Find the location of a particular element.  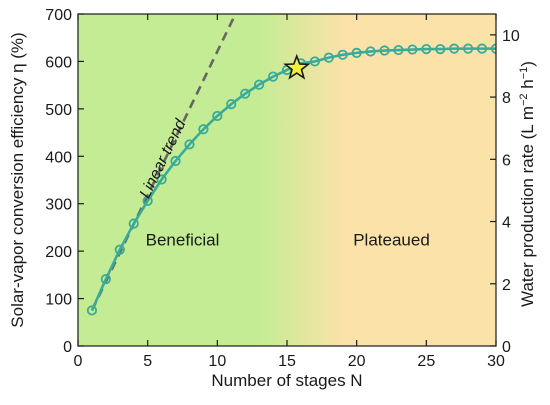

y2-tick-label: 10 is located at coordinates (511, 36).